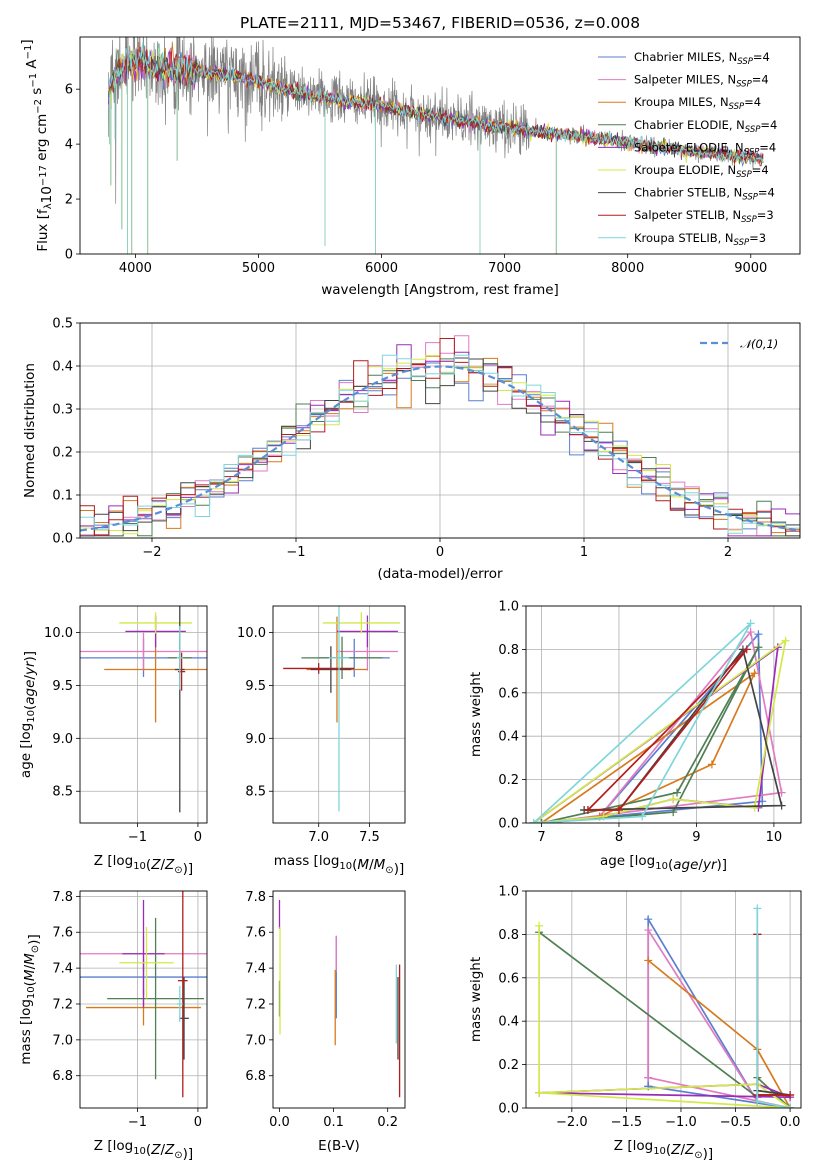 This screenshot has height=1170, width=819. What do you see at coordinates (508, 1065) in the screenshot?
I see `y-tick-label: 0.2` at bounding box center [508, 1065].